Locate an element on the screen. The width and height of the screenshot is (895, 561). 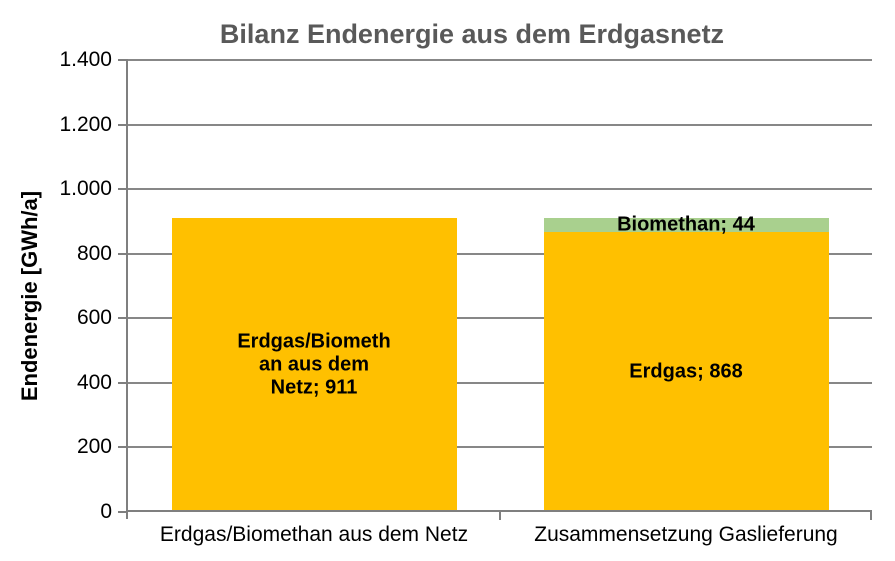
data-label-erdgas: Erdgas; 868 is located at coordinates (685, 372).